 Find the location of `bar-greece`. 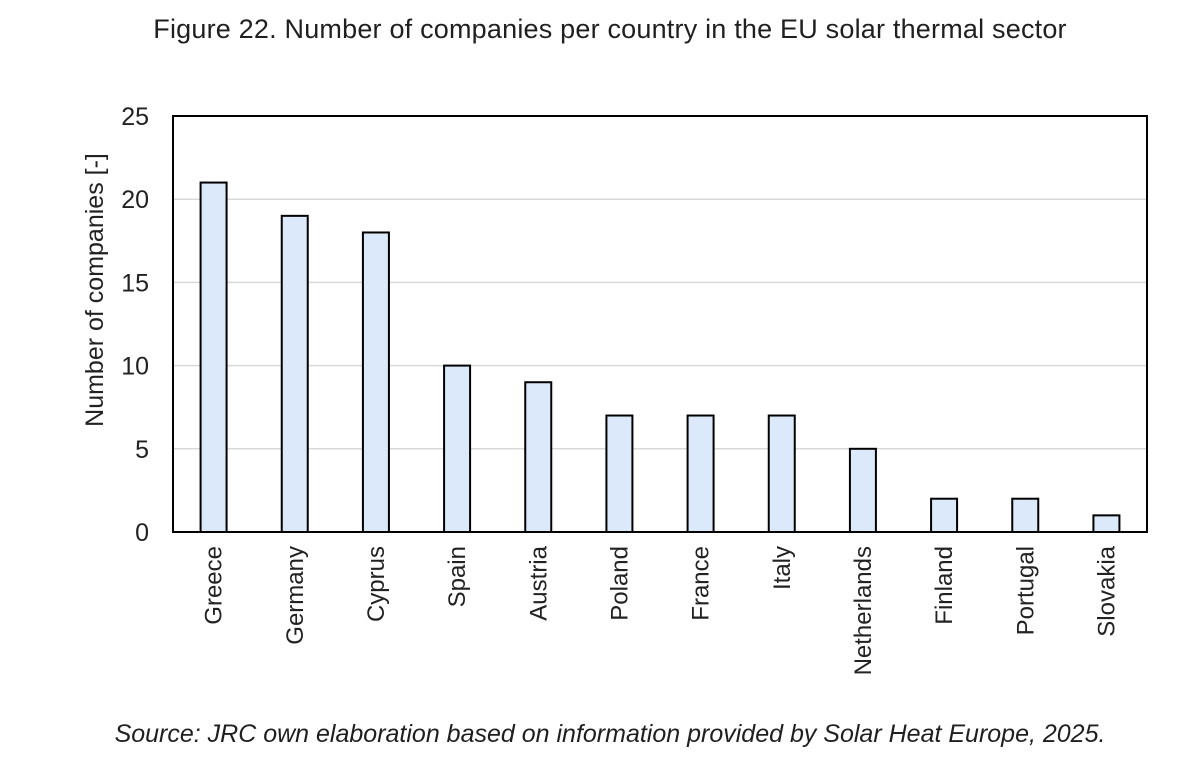

bar-greece is located at coordinates (213, 357).